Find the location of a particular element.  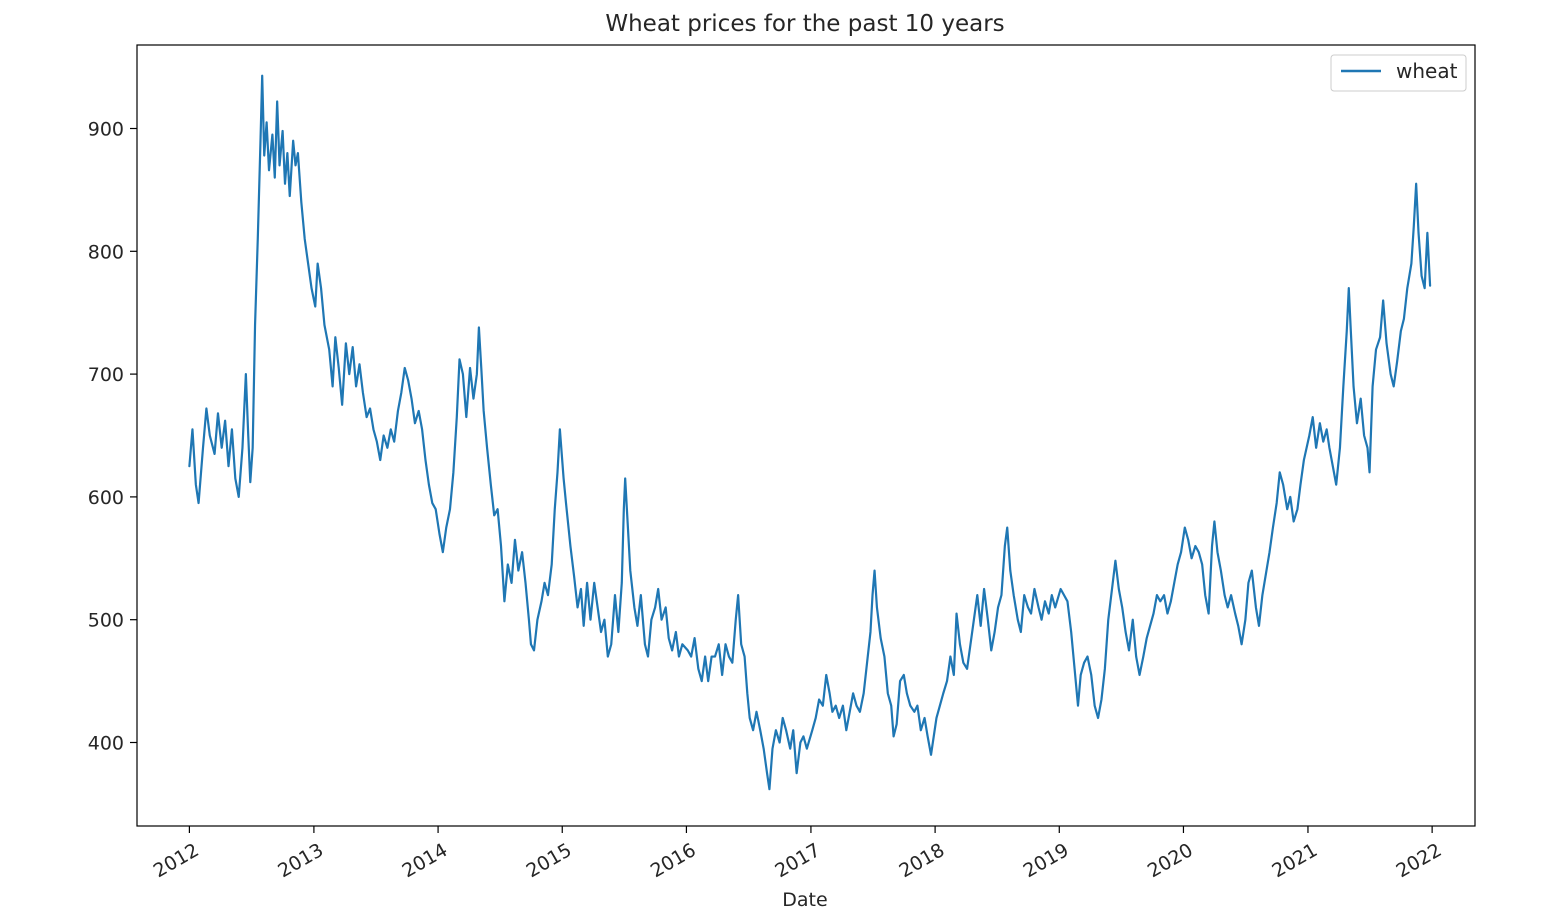

x-tick-label: 2015 is located at coordinates (549, 860).